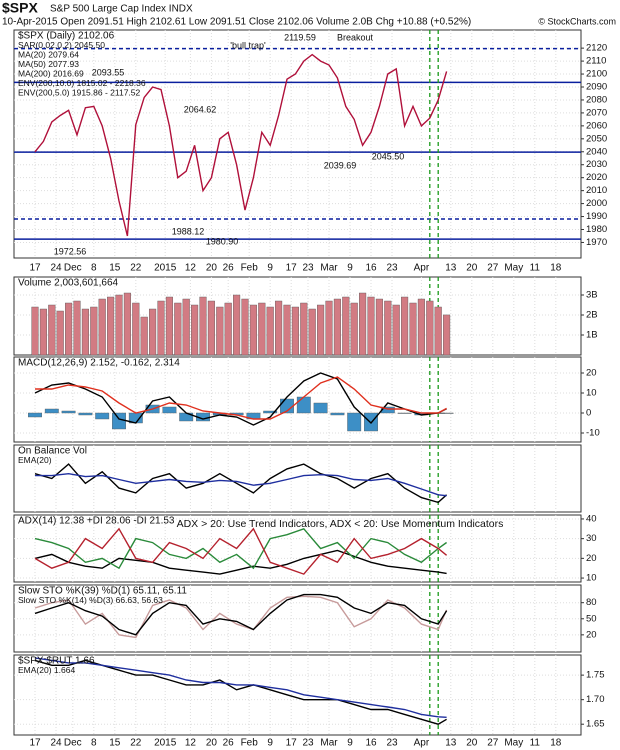  Describe the element at coordinates (56, 743) in the screenshot. I see `x-tick-label: 24` at that location.